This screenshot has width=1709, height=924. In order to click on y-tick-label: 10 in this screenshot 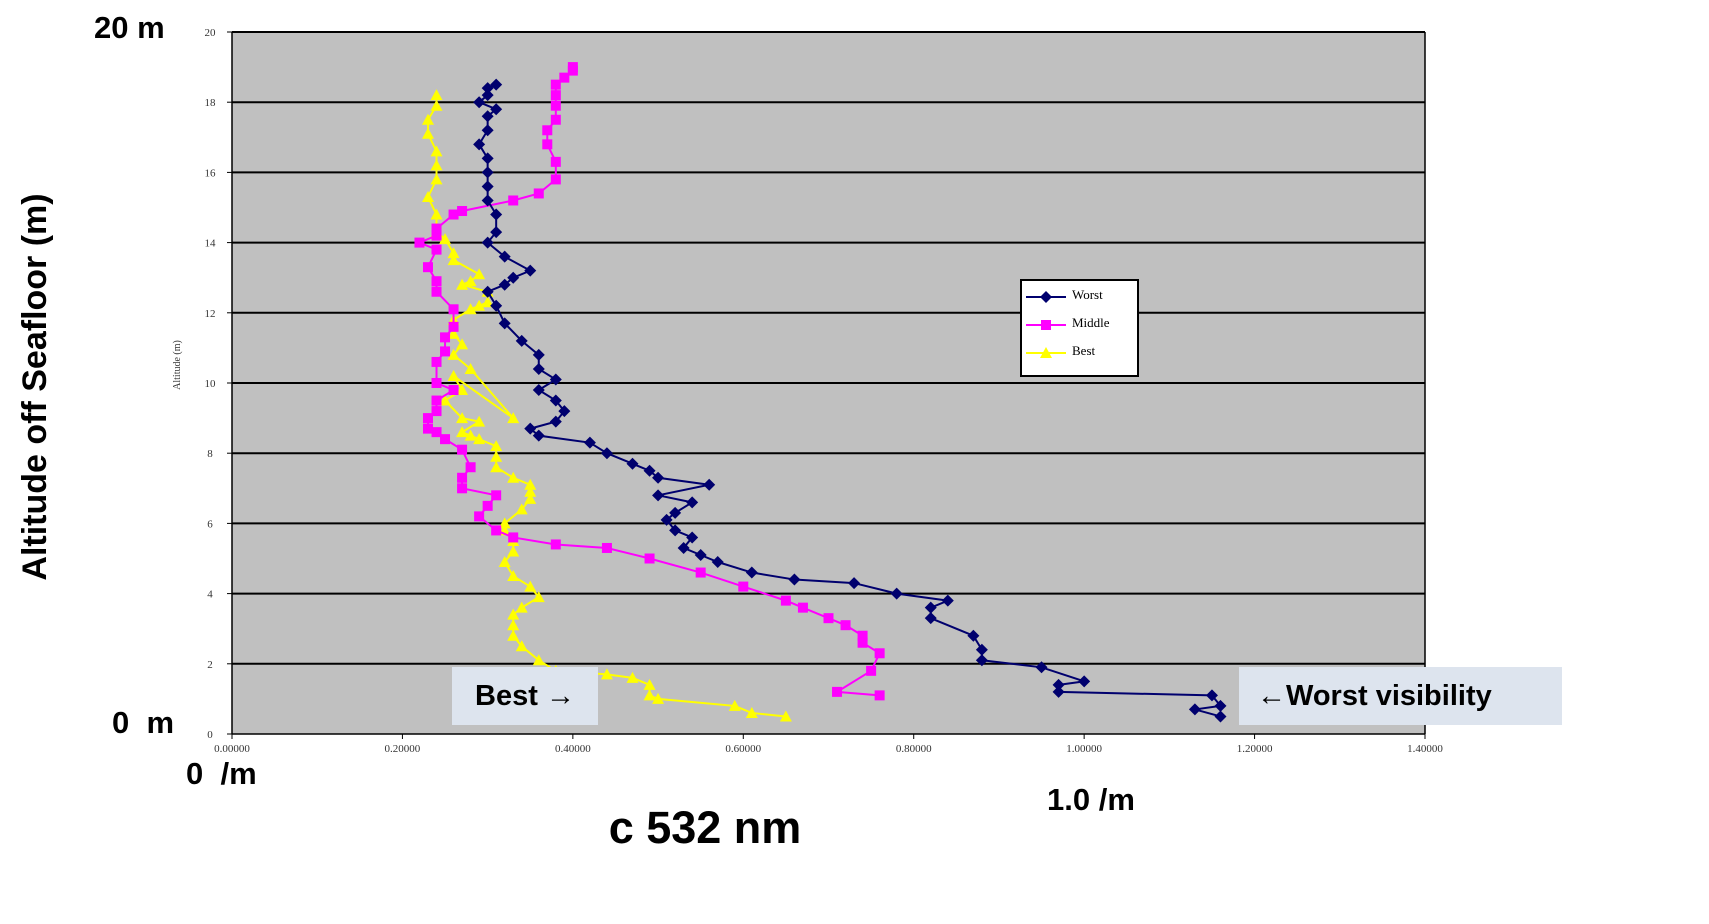, I will do `click(211, 384)`.